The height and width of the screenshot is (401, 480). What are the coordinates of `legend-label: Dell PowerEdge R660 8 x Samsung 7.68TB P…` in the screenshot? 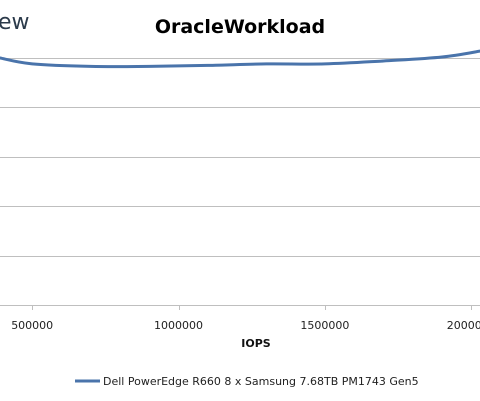 It's located at (261, 381).